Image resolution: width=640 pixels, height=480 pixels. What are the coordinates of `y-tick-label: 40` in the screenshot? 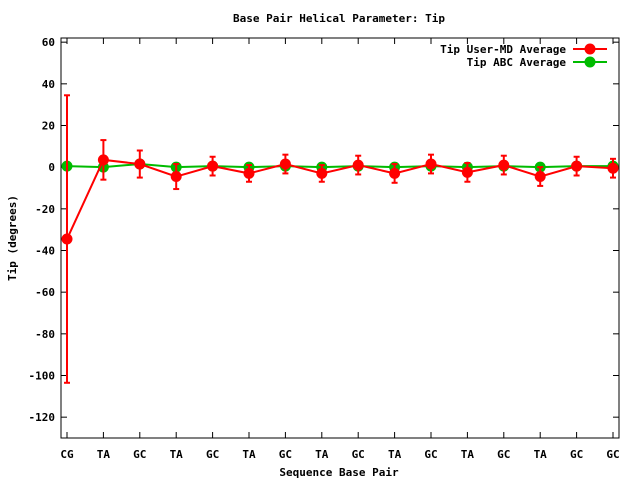 It's located at (48, 84).